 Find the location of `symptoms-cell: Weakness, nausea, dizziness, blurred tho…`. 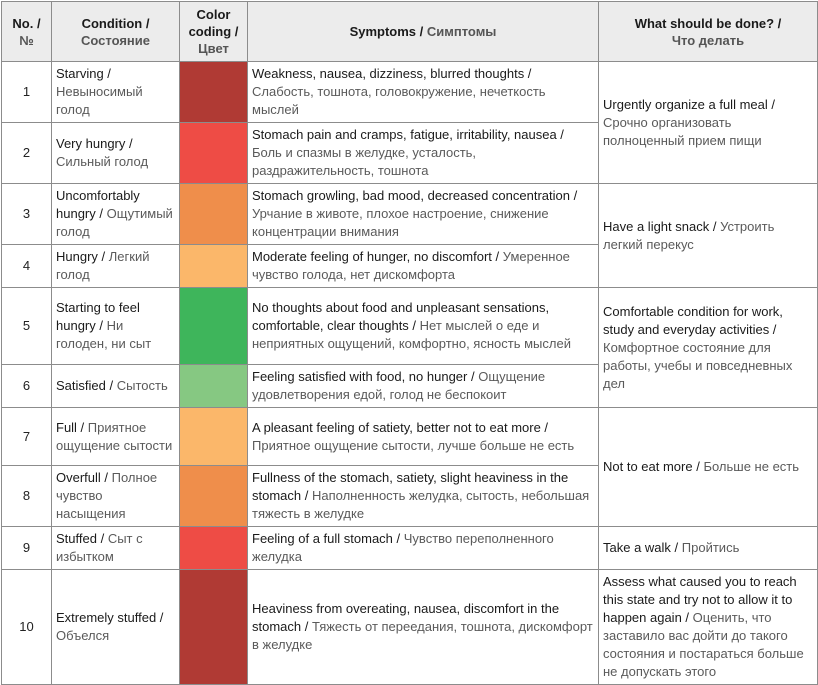

symptoms-cell: Weakness, nausea, dizziness, blurred tho… is located at coordinates (423, 92).